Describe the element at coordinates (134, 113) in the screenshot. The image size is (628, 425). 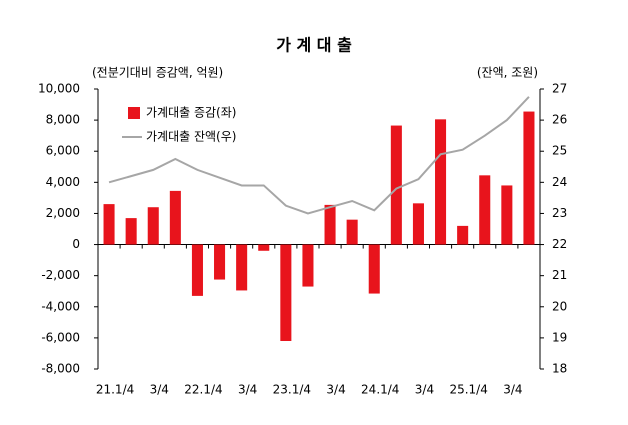
I see `legend-swatch` at that location.